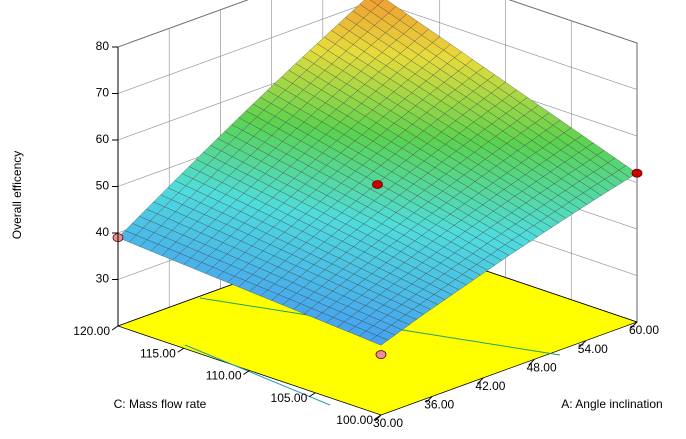 The image size is (686, 439). What do you see at coordinates (388, 423) in the screenshot?
I see `x-tick-label: 30.00` at bounding box center [388, 423].